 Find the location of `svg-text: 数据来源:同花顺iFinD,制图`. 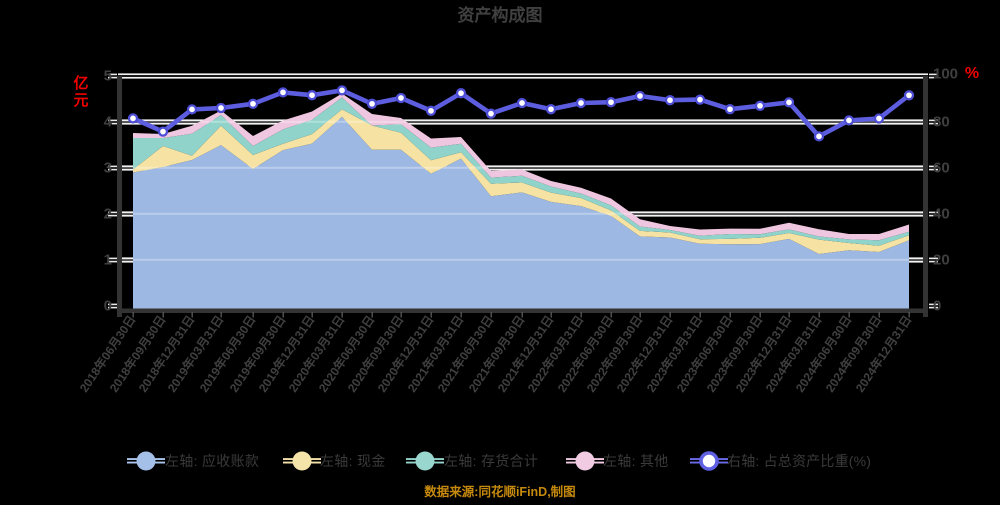

svg-text: 数据来源:同花顺iFinD,制图 is located at coordinates (499, 491).